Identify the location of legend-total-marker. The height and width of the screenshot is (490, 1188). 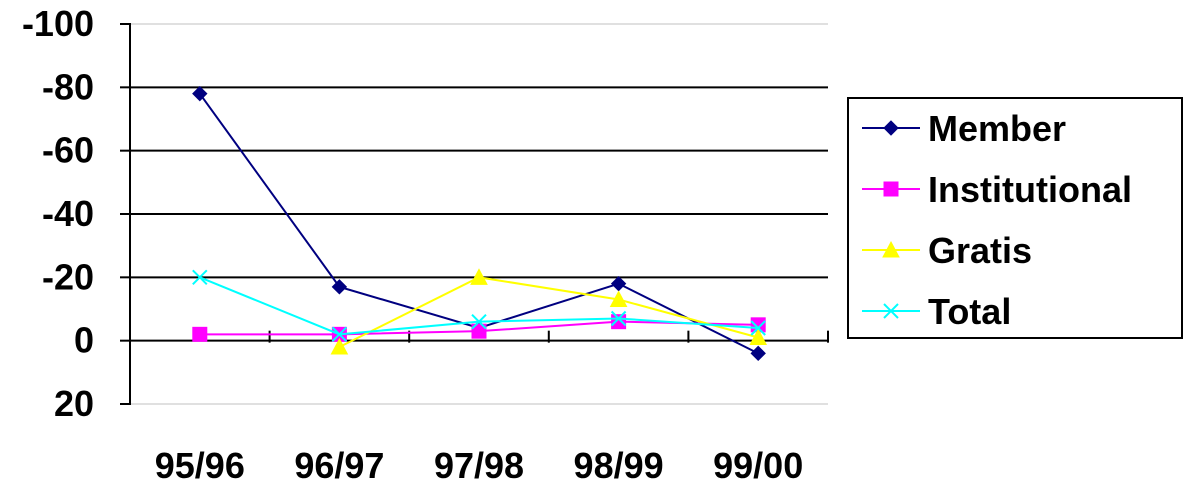
(891, 311).